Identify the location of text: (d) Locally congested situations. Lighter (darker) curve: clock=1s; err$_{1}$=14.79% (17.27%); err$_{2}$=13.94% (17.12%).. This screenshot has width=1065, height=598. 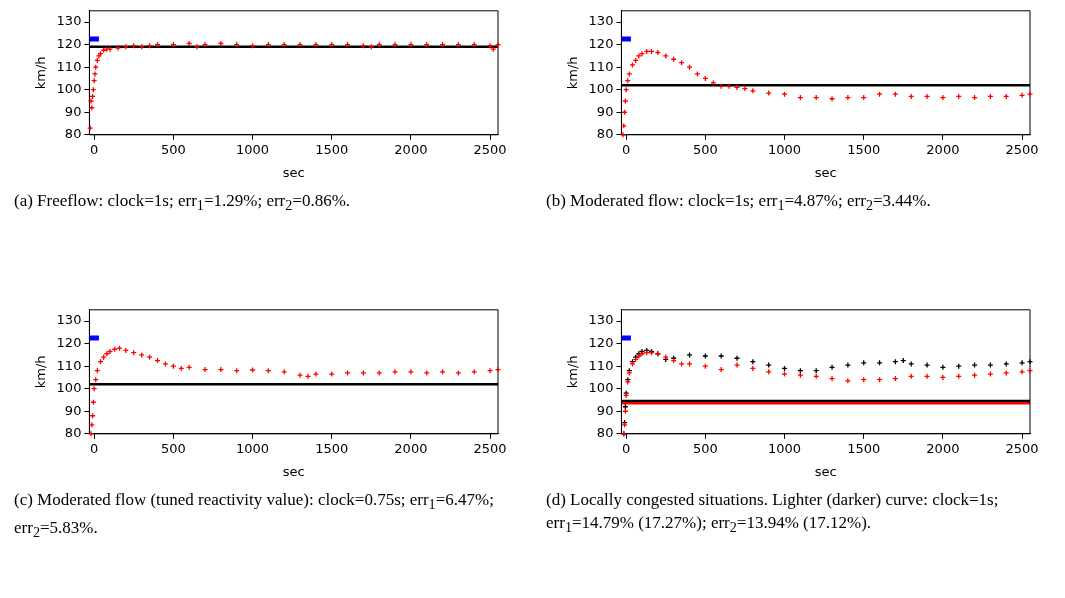
(772, 513).